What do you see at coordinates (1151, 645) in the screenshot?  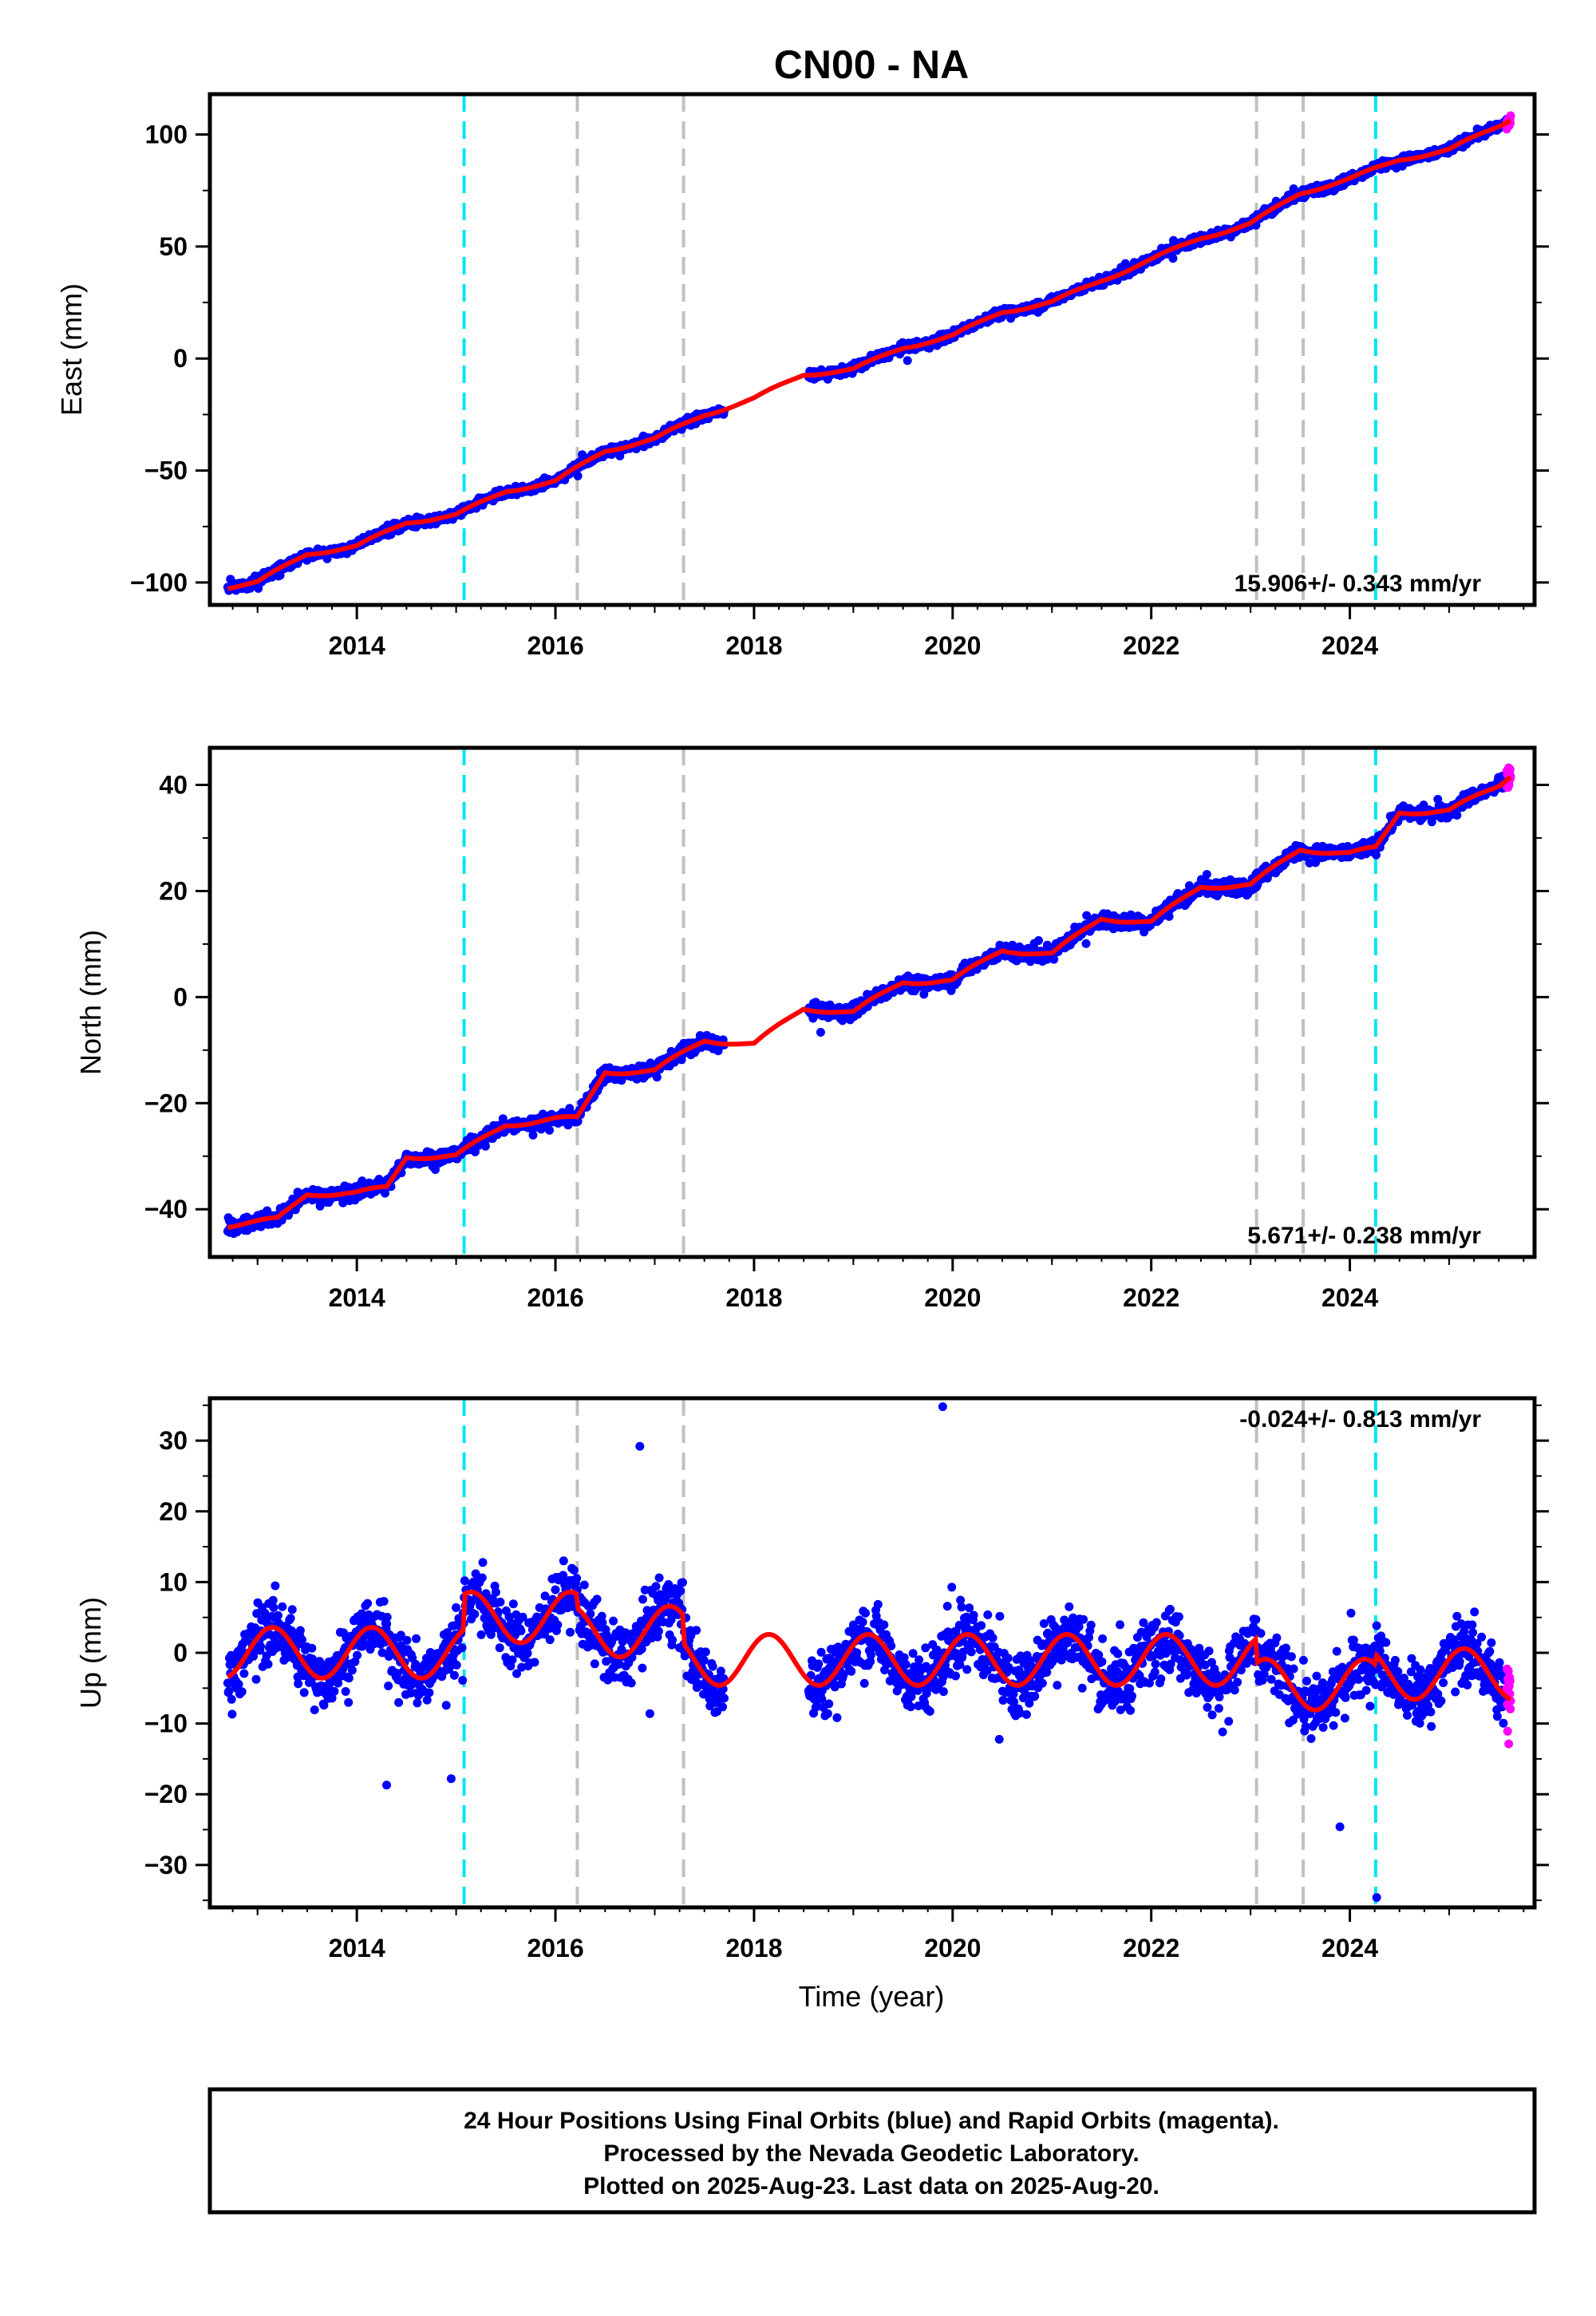 I see `east-xtick-label: 2022` at bounding box center [1151, 645].